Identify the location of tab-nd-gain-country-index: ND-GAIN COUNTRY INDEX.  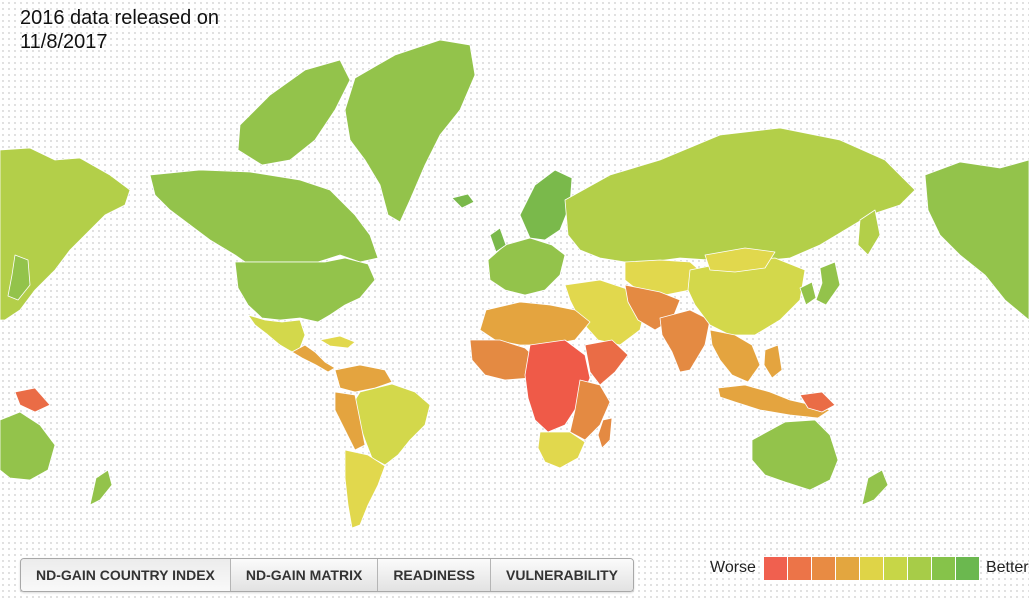
(126, 575).